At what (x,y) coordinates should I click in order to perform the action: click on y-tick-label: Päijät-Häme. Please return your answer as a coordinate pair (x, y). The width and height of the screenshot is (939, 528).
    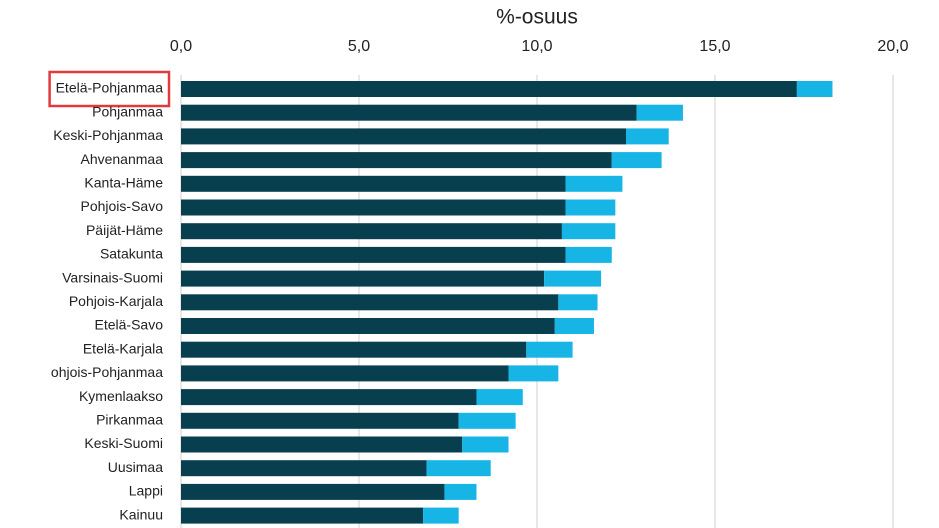
    Looking at the image, I should click on (124, 230).